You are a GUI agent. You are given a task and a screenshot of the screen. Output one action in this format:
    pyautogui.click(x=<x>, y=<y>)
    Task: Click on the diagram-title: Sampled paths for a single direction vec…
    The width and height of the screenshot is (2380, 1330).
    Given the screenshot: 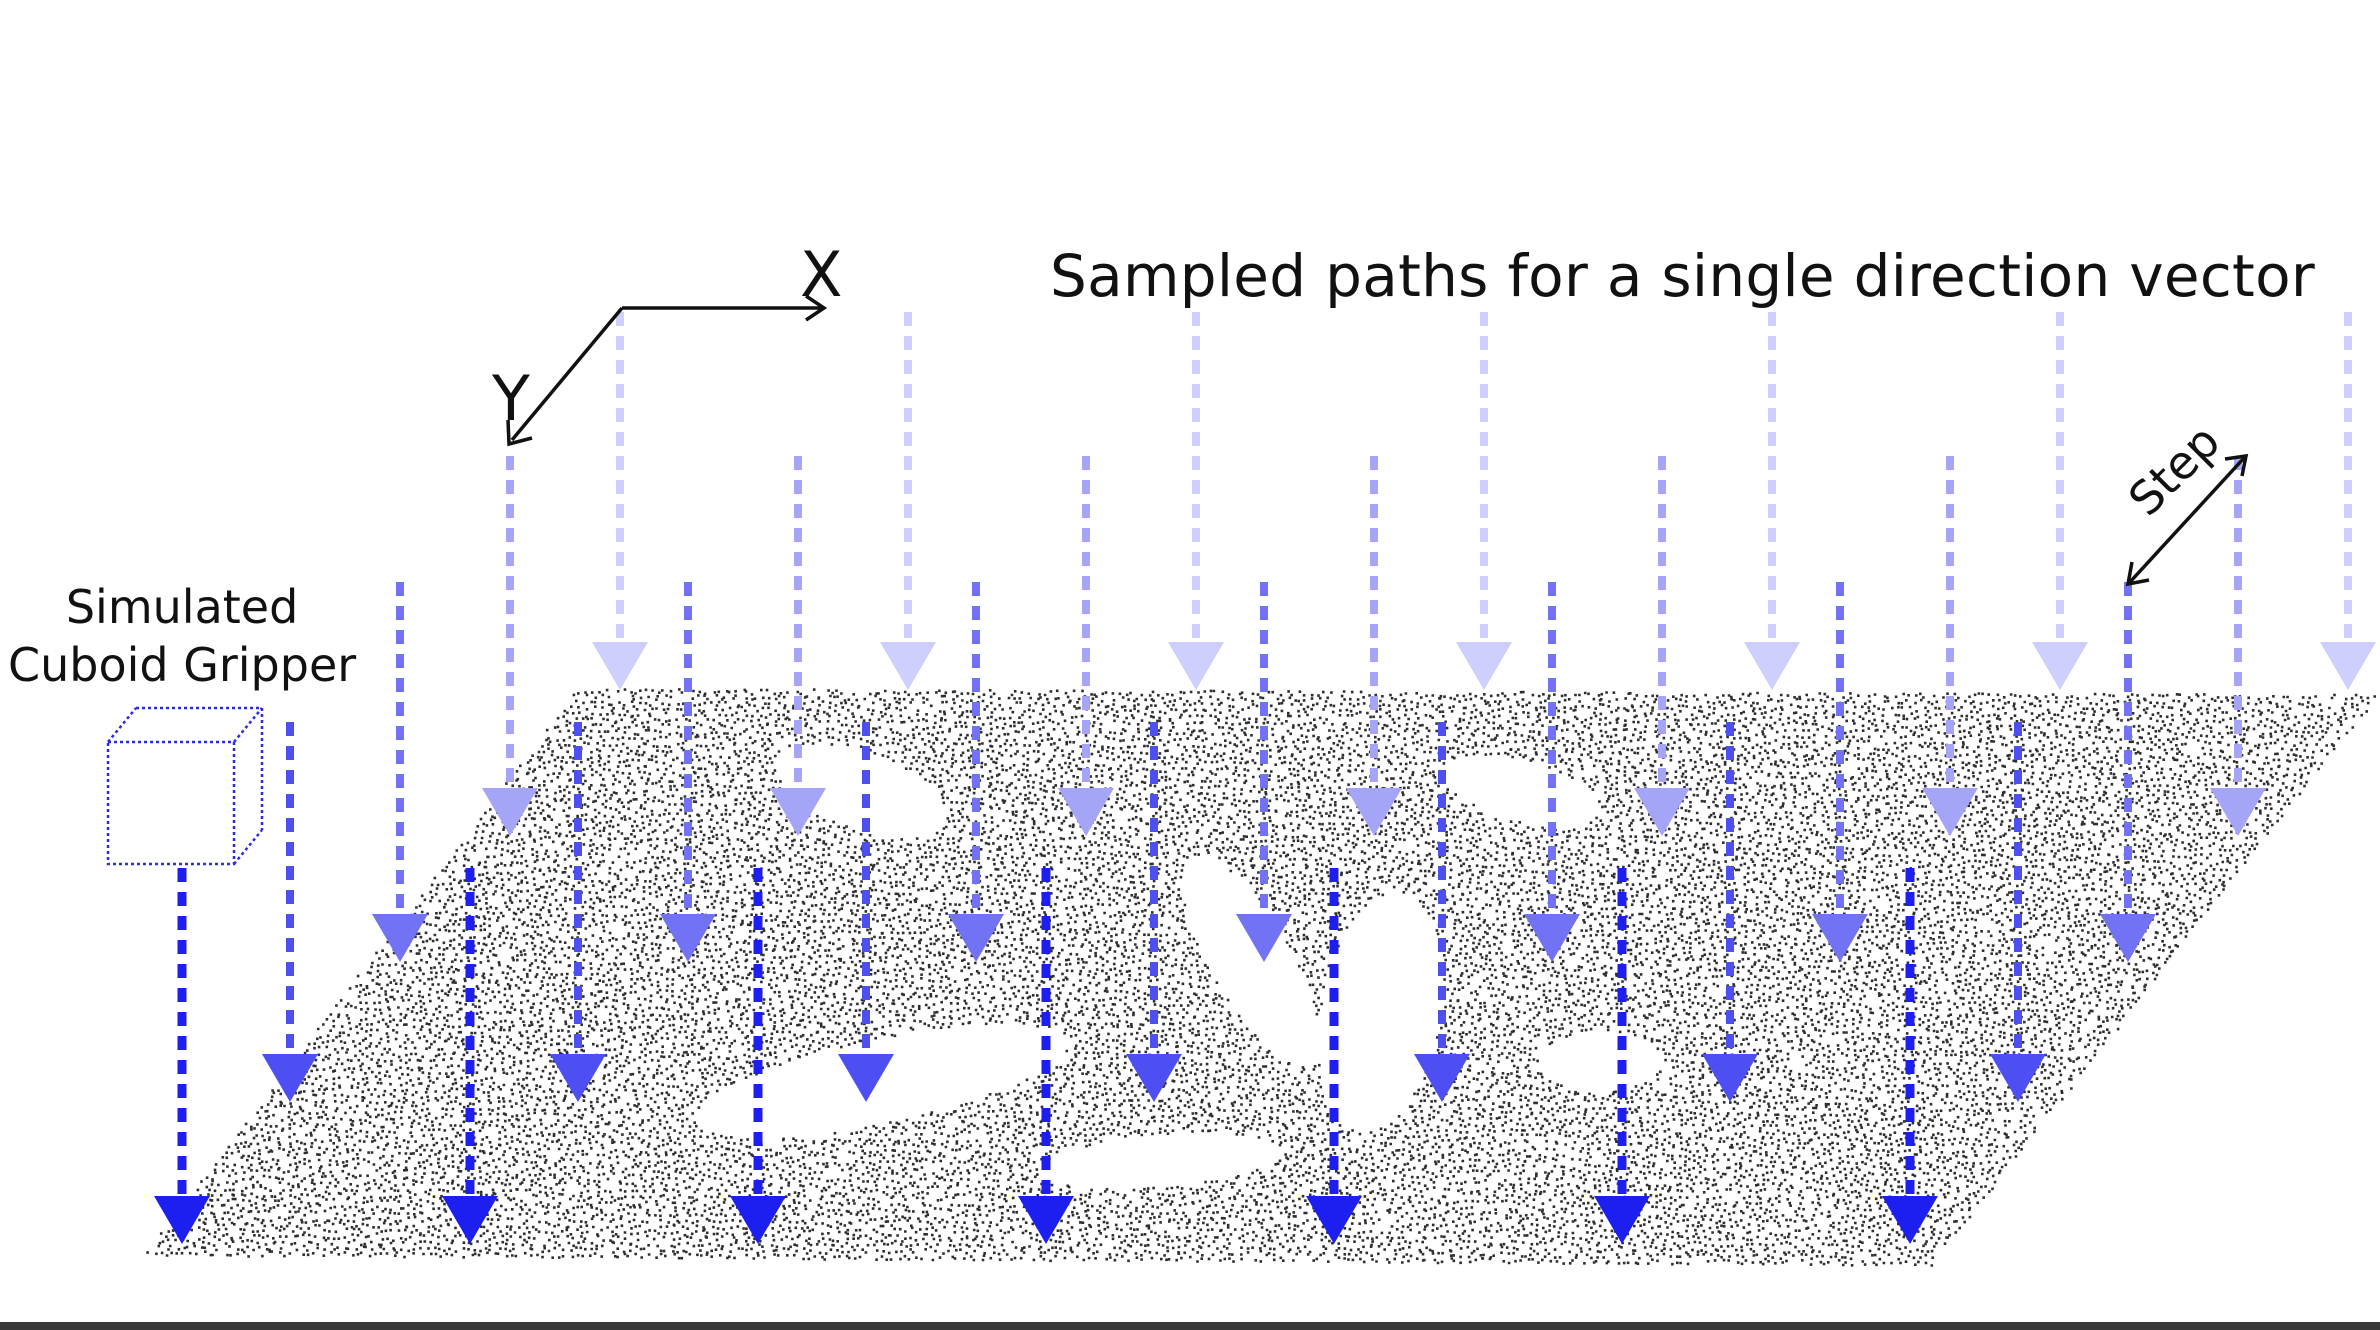 What is the action you would take?
    pyautogui.click(x=1683, y=276)
    